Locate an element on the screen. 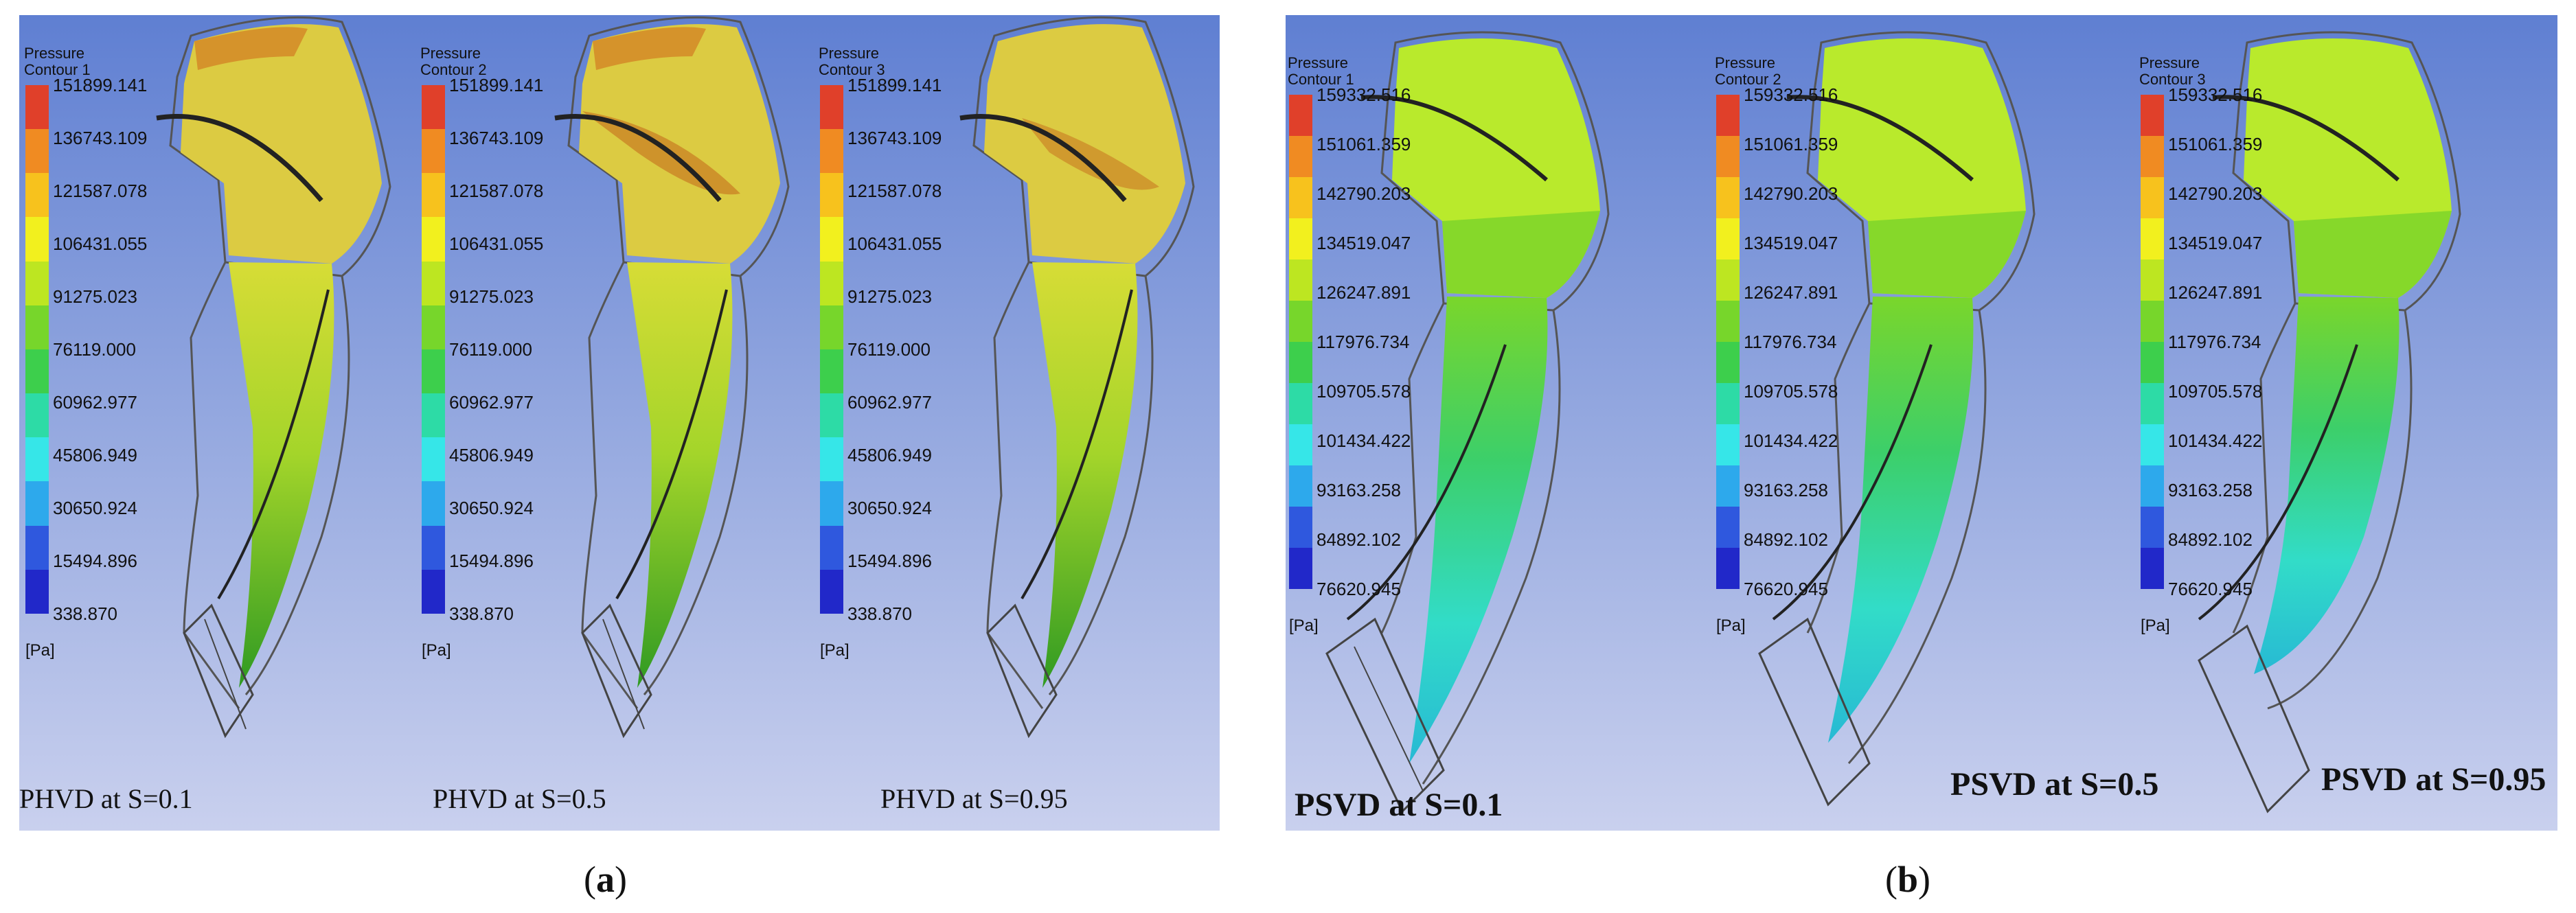 This screenshot has height=913, width=2576. colorbar-level-label: 76620.945 is located at coordinates (1359, 589).